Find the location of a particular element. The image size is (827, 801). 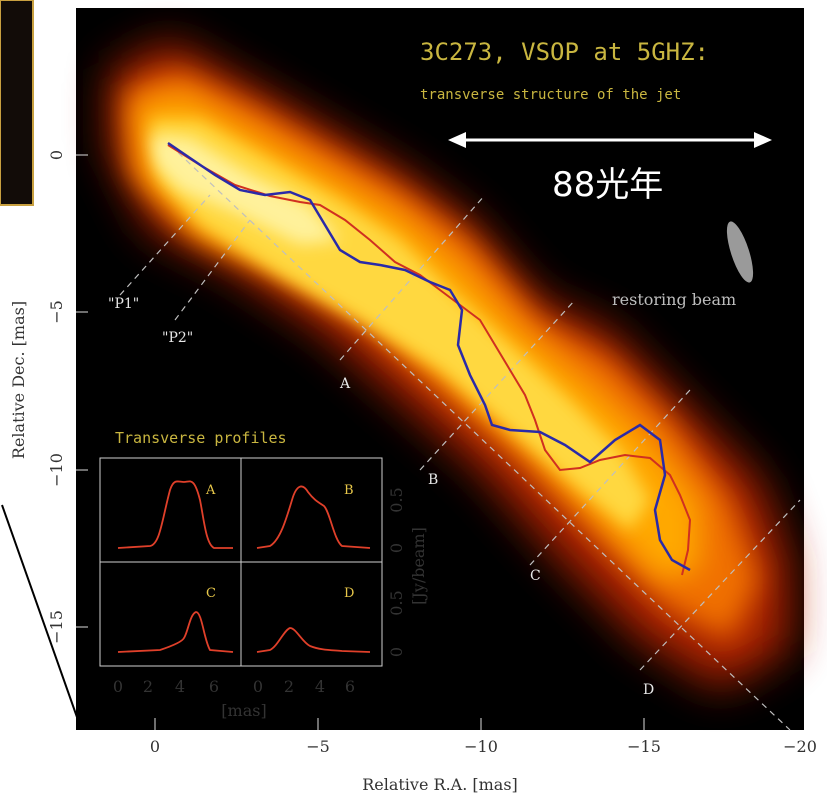

restoring-beam-label: restoring beam is located at coordinates (674, 299).